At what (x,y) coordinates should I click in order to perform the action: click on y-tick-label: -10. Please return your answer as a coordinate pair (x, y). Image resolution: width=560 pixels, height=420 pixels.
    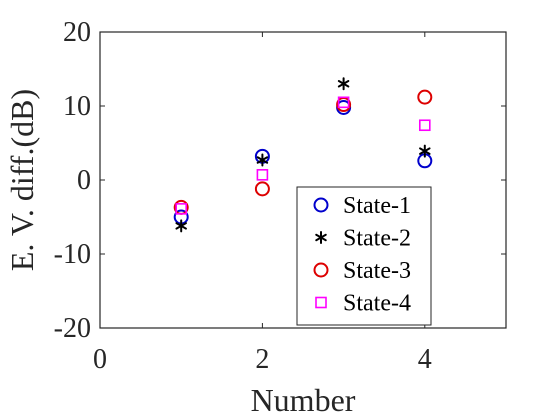
    Looking at the image, I should click on (72, 254).